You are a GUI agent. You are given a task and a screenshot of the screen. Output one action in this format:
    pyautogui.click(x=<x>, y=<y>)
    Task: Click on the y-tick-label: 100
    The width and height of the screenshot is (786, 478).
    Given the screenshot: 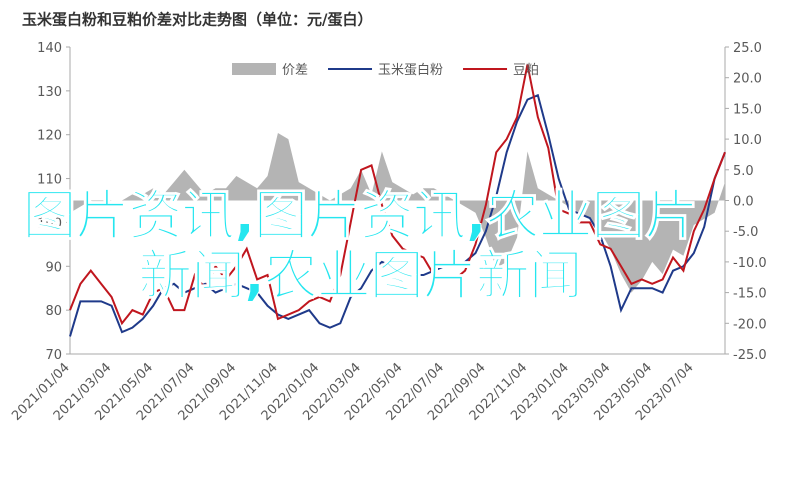 What is the action you would take?
    pyautogui.click(x=49, y=223)
    